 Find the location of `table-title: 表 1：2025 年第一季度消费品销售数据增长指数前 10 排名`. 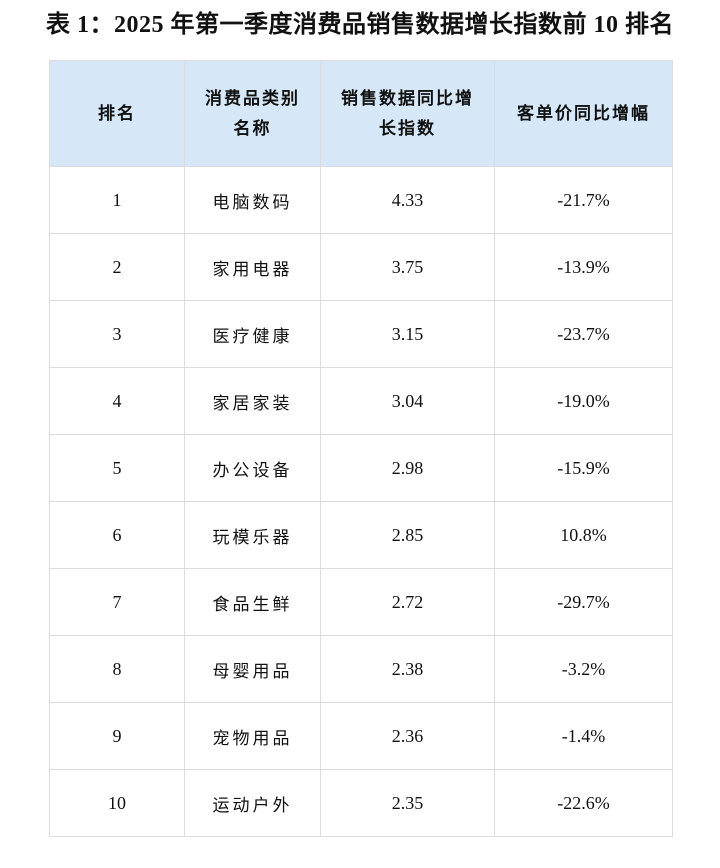

table-title: 表 1：2025 年第一季度消费品销售数据增长指数前 10 排名 is located at coordinates (360, 25).